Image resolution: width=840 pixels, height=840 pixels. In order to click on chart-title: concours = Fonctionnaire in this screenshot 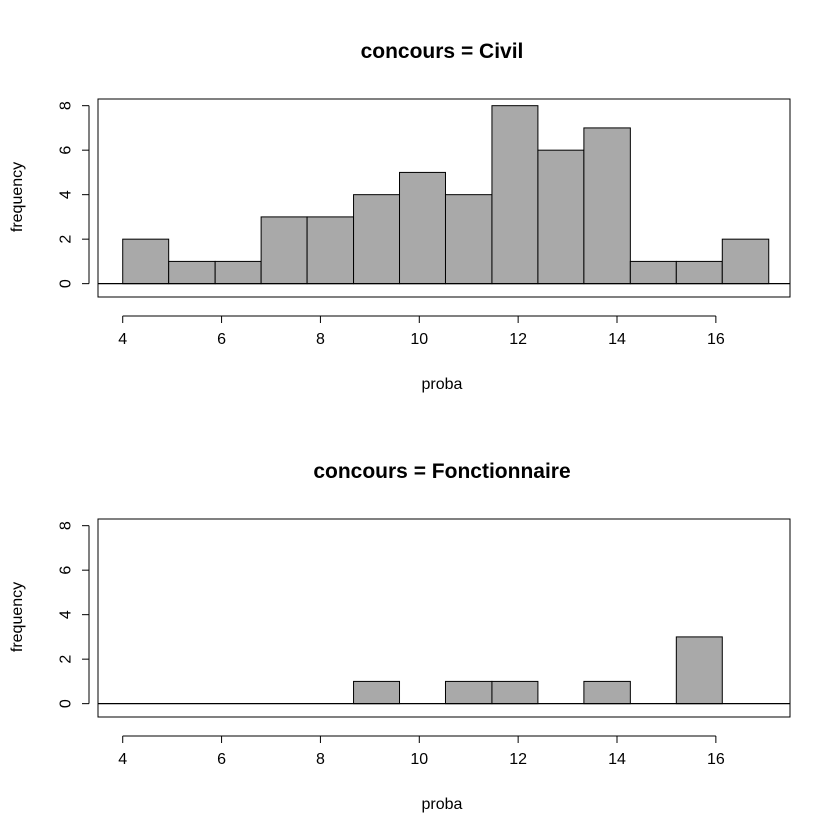, I will do `click(441, 471)`.